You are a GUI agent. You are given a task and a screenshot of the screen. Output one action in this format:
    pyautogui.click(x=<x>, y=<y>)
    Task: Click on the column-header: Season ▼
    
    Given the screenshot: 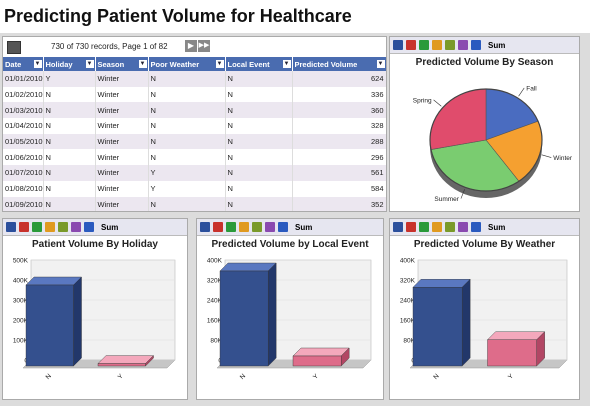 What is the action you would take?
    pyautogui.click(x=122, y=64)
    